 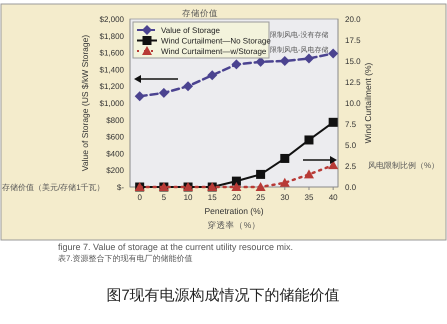 What do you see at coordinates (333, 197) in the screenshot?
I see `x-tick-label: 40` at bounding box center [333, 197].